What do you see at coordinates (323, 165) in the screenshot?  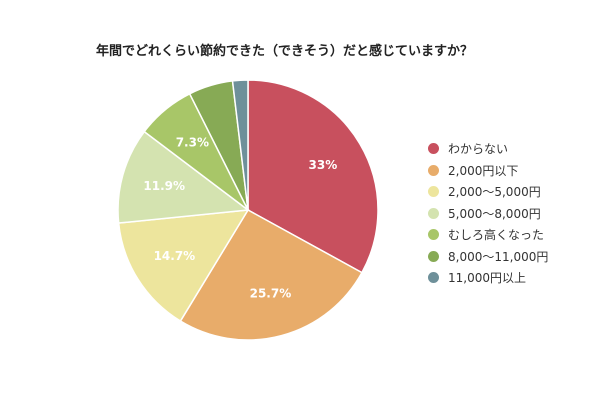 I see `data-label-1: 33%` at bounding box center [323, 165].